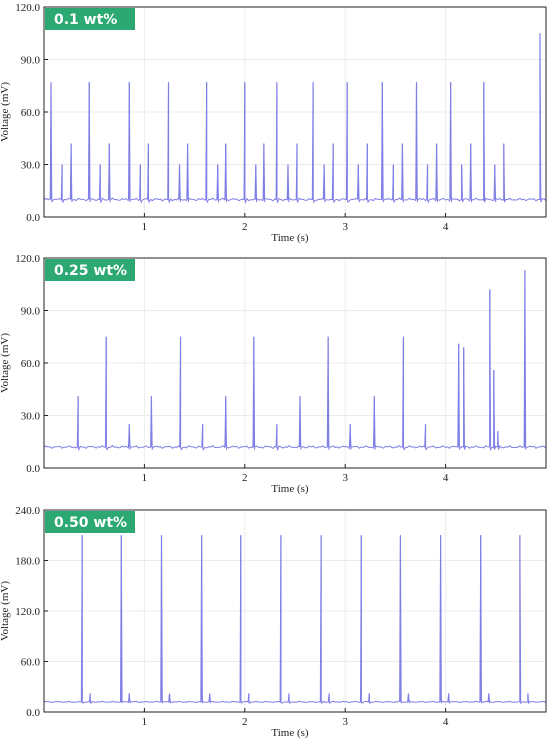 This screenshot has width=550, height=747. I want to click on y-tick-label: 180.0, so click(27, 562).